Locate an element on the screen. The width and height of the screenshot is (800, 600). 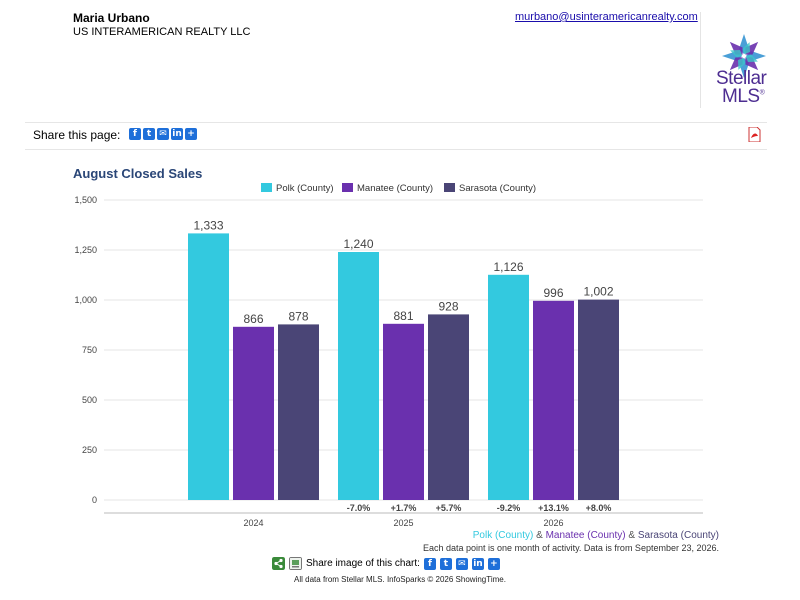
x-tick-label: 2024 is located at coordinates (253, 523).